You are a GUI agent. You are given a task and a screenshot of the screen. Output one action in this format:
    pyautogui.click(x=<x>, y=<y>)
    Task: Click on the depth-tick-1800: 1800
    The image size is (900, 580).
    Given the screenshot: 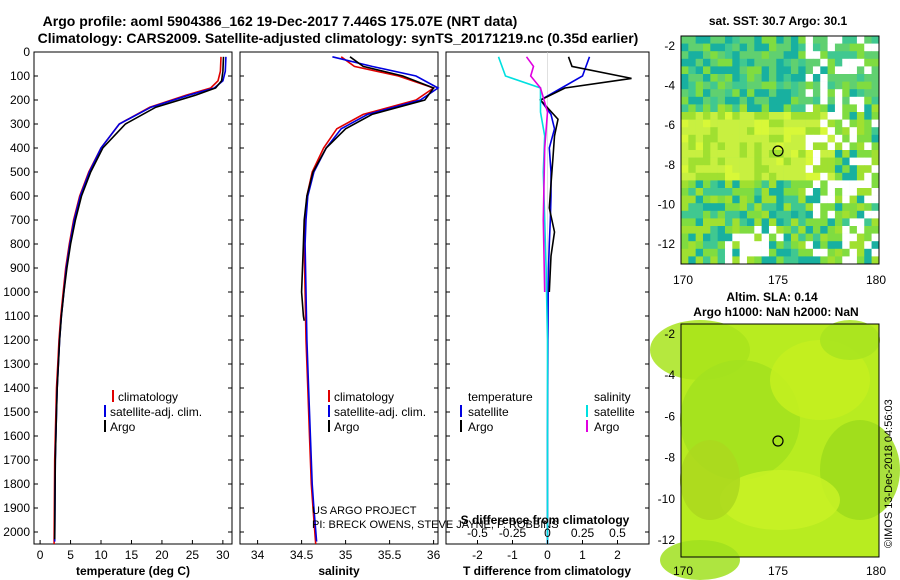 What is the action you would take?
    pyautogui.click(x=16, y=484)
    